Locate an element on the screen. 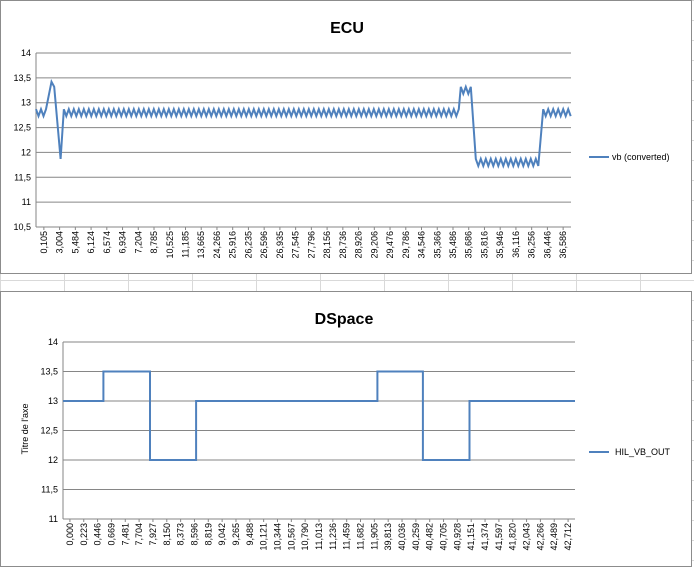 The height and width of the screenshot is (567, 694). x-tick-label: 36,116 is located at coordinates (516, 244).